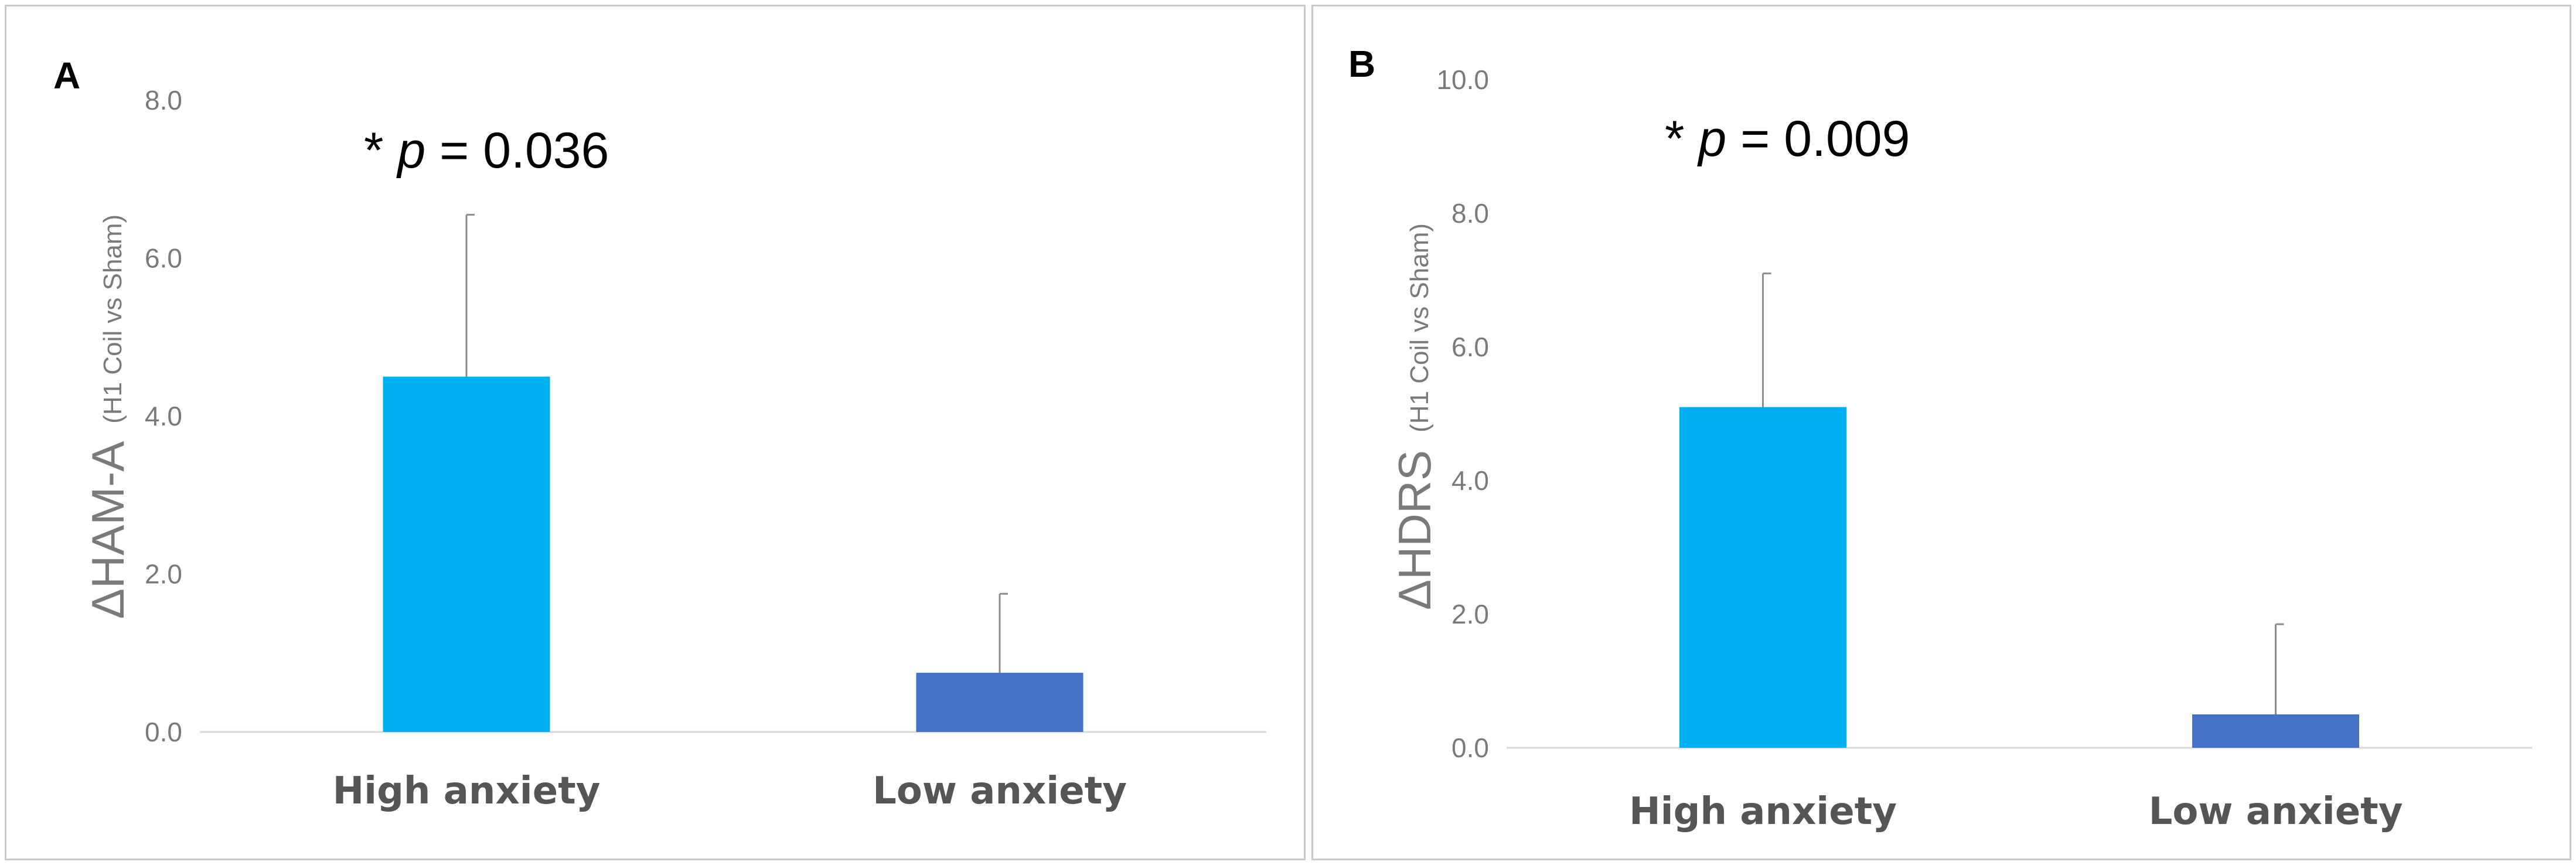 The image size is (2576, 865). I want to click on p-value-annotation-a: * p = 0.036, so click(486, 150).